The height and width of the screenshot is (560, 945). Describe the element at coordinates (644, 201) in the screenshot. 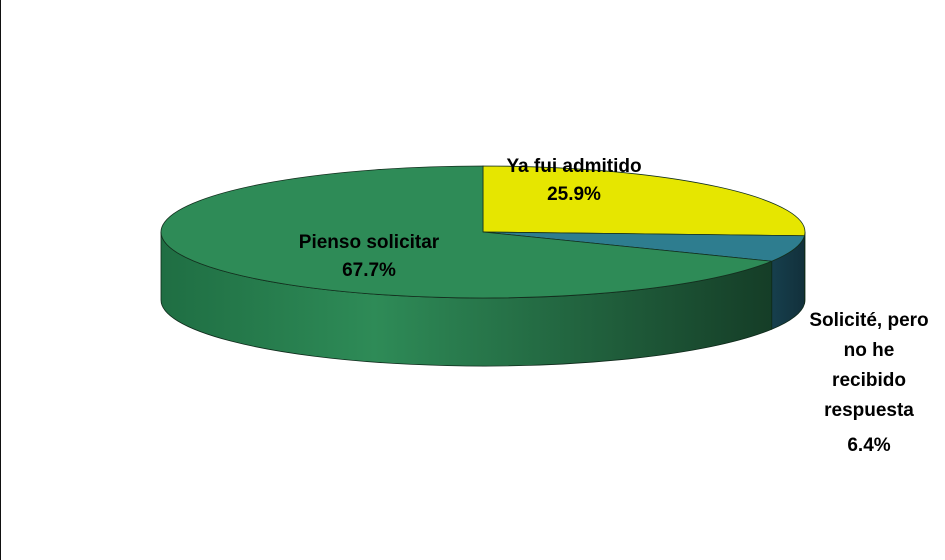

I see `pie-slice-ya` at that location.